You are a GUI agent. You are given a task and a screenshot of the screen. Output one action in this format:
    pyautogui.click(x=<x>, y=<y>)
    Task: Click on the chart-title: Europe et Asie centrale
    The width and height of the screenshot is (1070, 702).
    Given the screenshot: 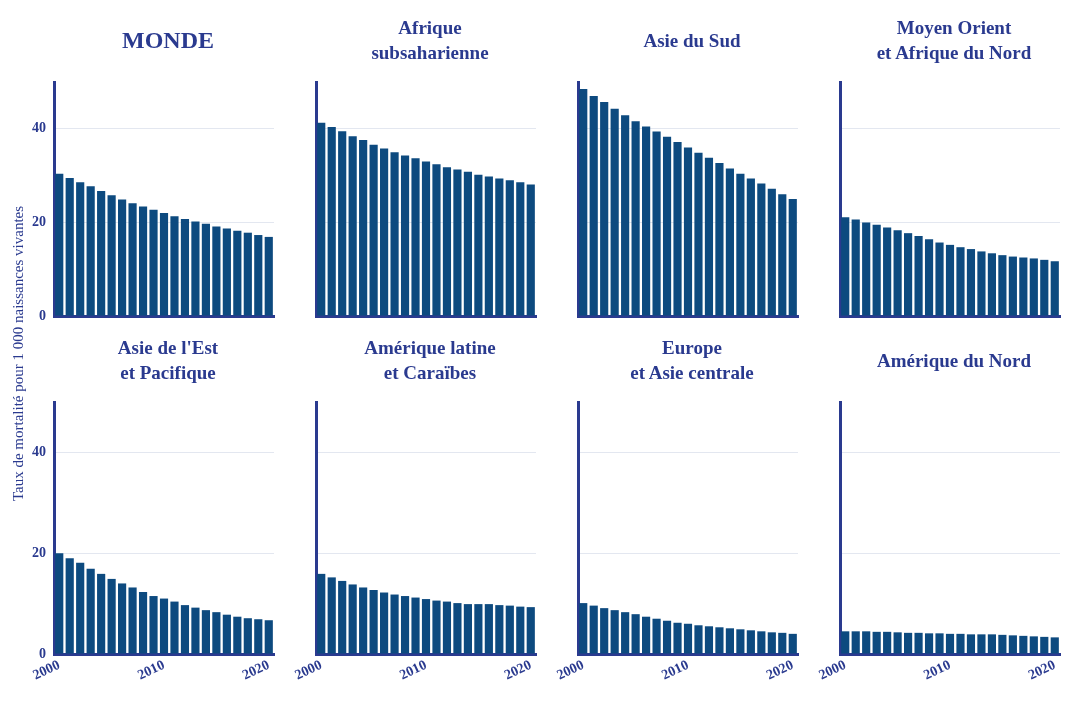 What is the action you would take?
    pyautogui.click(x=692, y=360)
    